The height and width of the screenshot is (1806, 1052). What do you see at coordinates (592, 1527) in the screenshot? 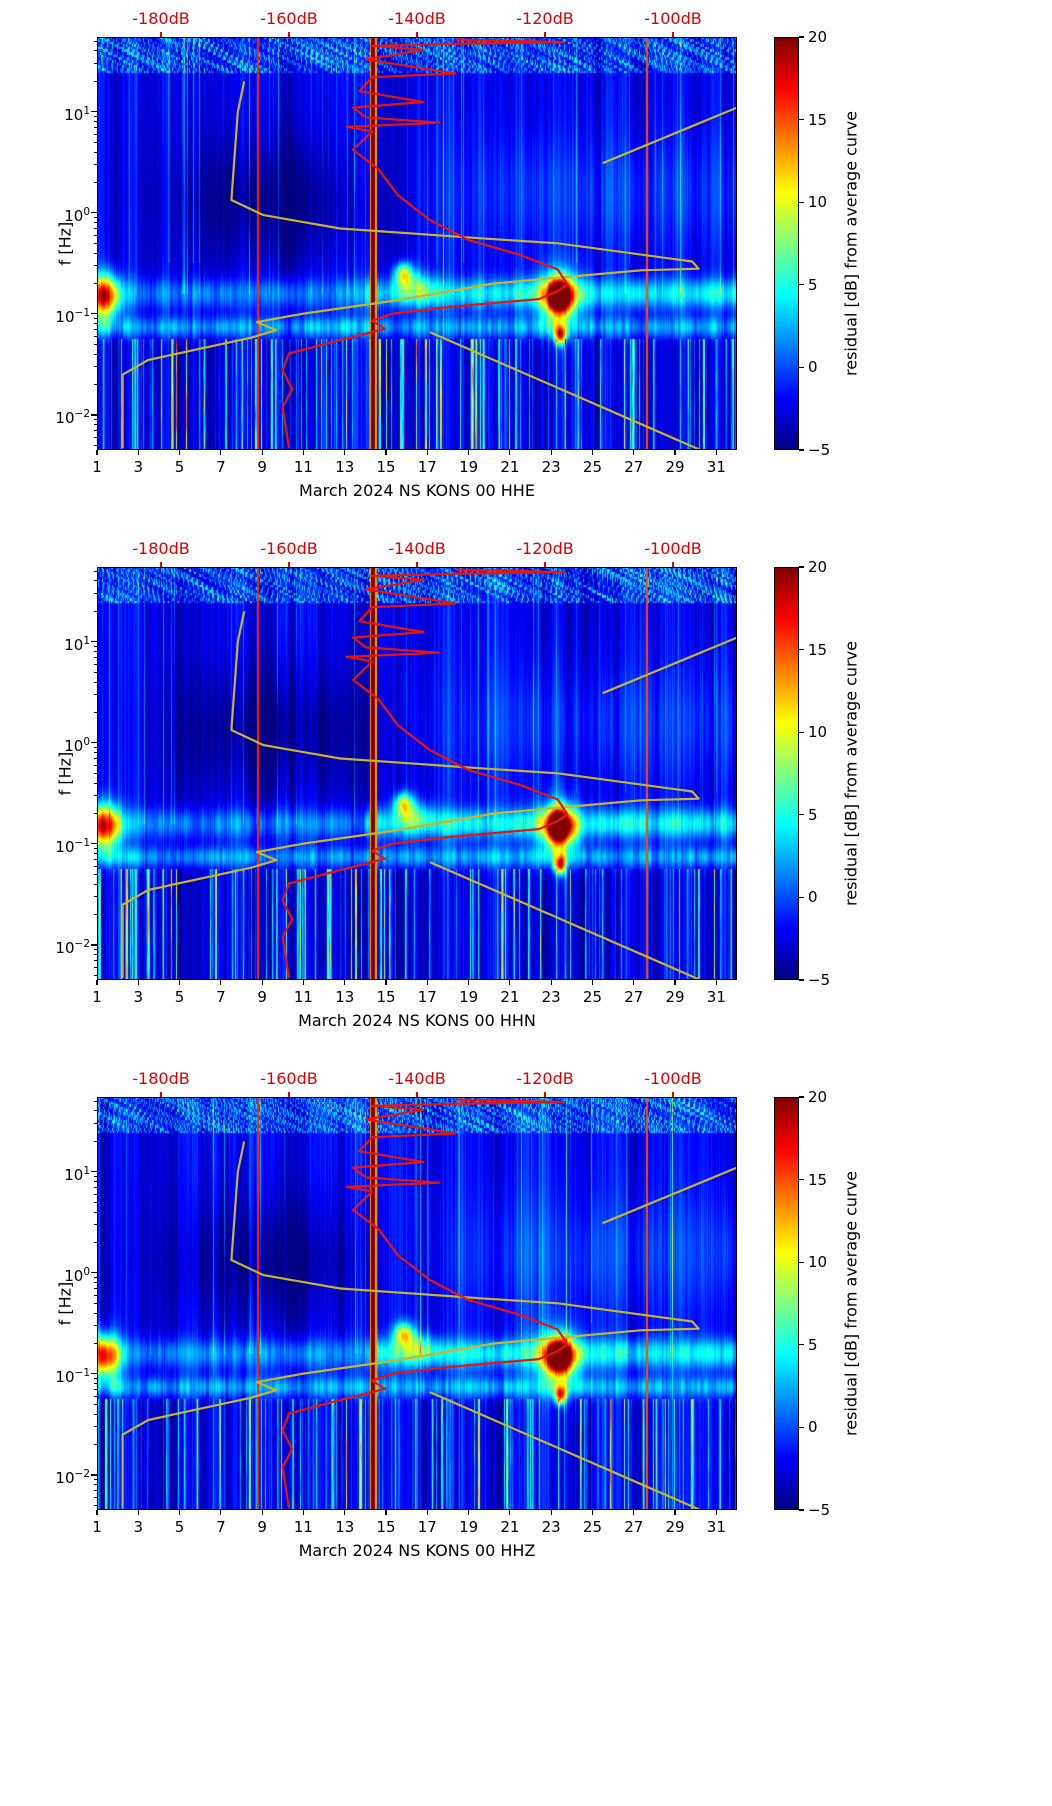
I see `x-tick-label: 25` at bounding box center [592, 1527].